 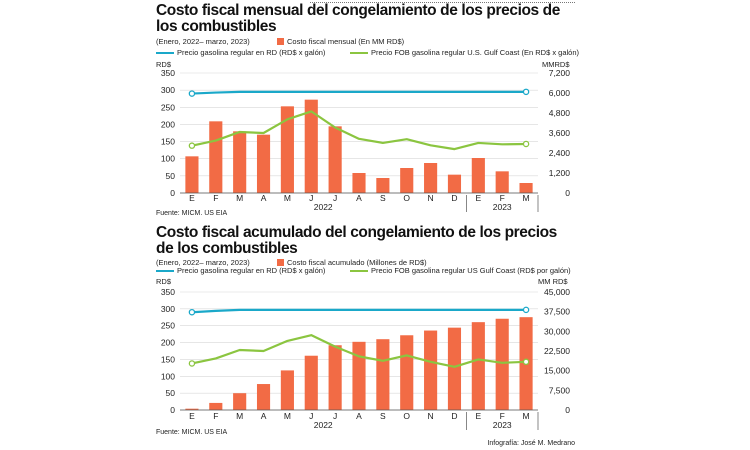 I want to click on y-left-tick-label: 250, so click(x=168, y=326).